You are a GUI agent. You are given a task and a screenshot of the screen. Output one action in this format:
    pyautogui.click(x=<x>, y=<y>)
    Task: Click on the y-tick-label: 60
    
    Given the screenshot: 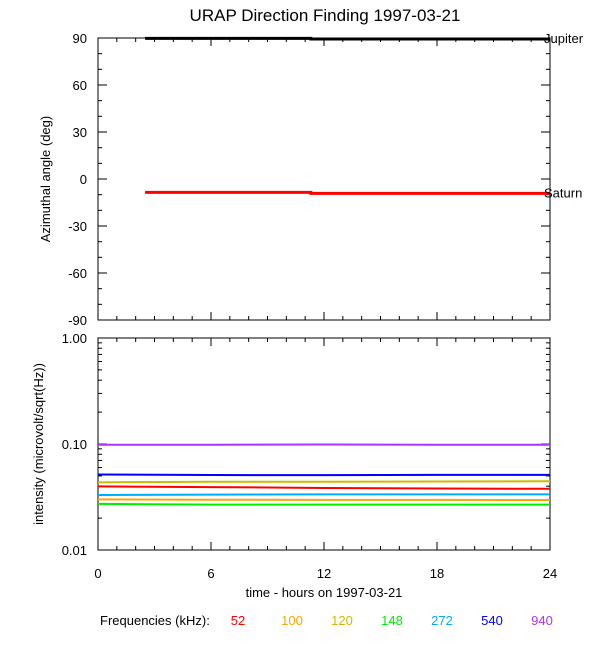 What is the action you would take?
    pyautogui.click(x=80, y=85)
    